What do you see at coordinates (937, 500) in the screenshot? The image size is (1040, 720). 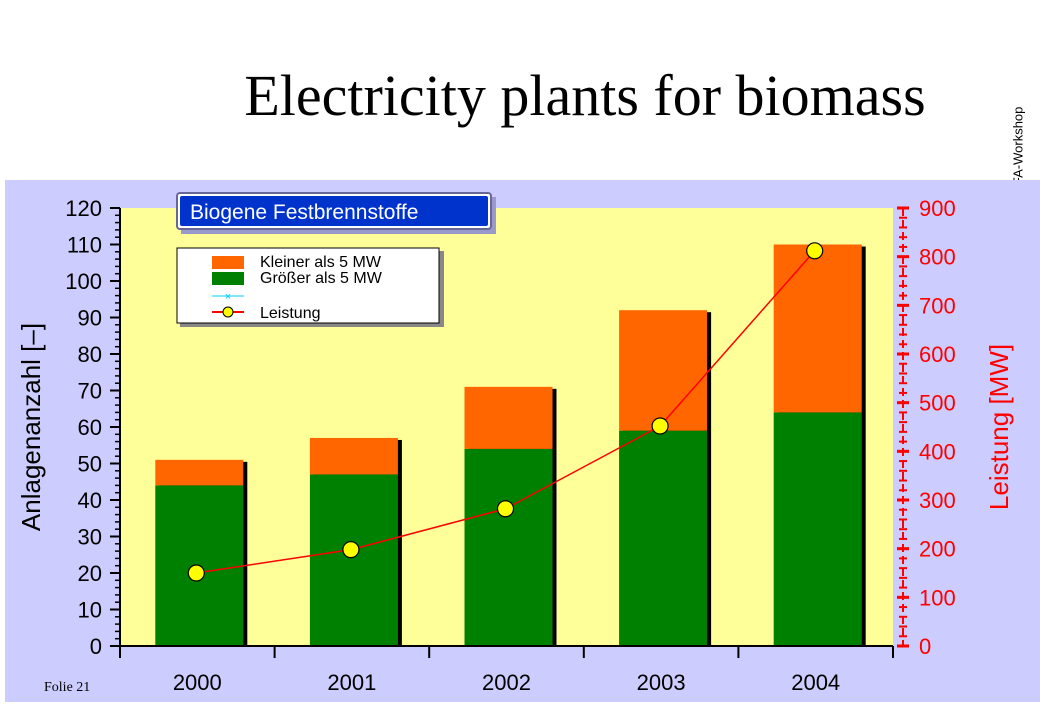 I see `y2-tick-label: 300` at bounding box center [937, 500].